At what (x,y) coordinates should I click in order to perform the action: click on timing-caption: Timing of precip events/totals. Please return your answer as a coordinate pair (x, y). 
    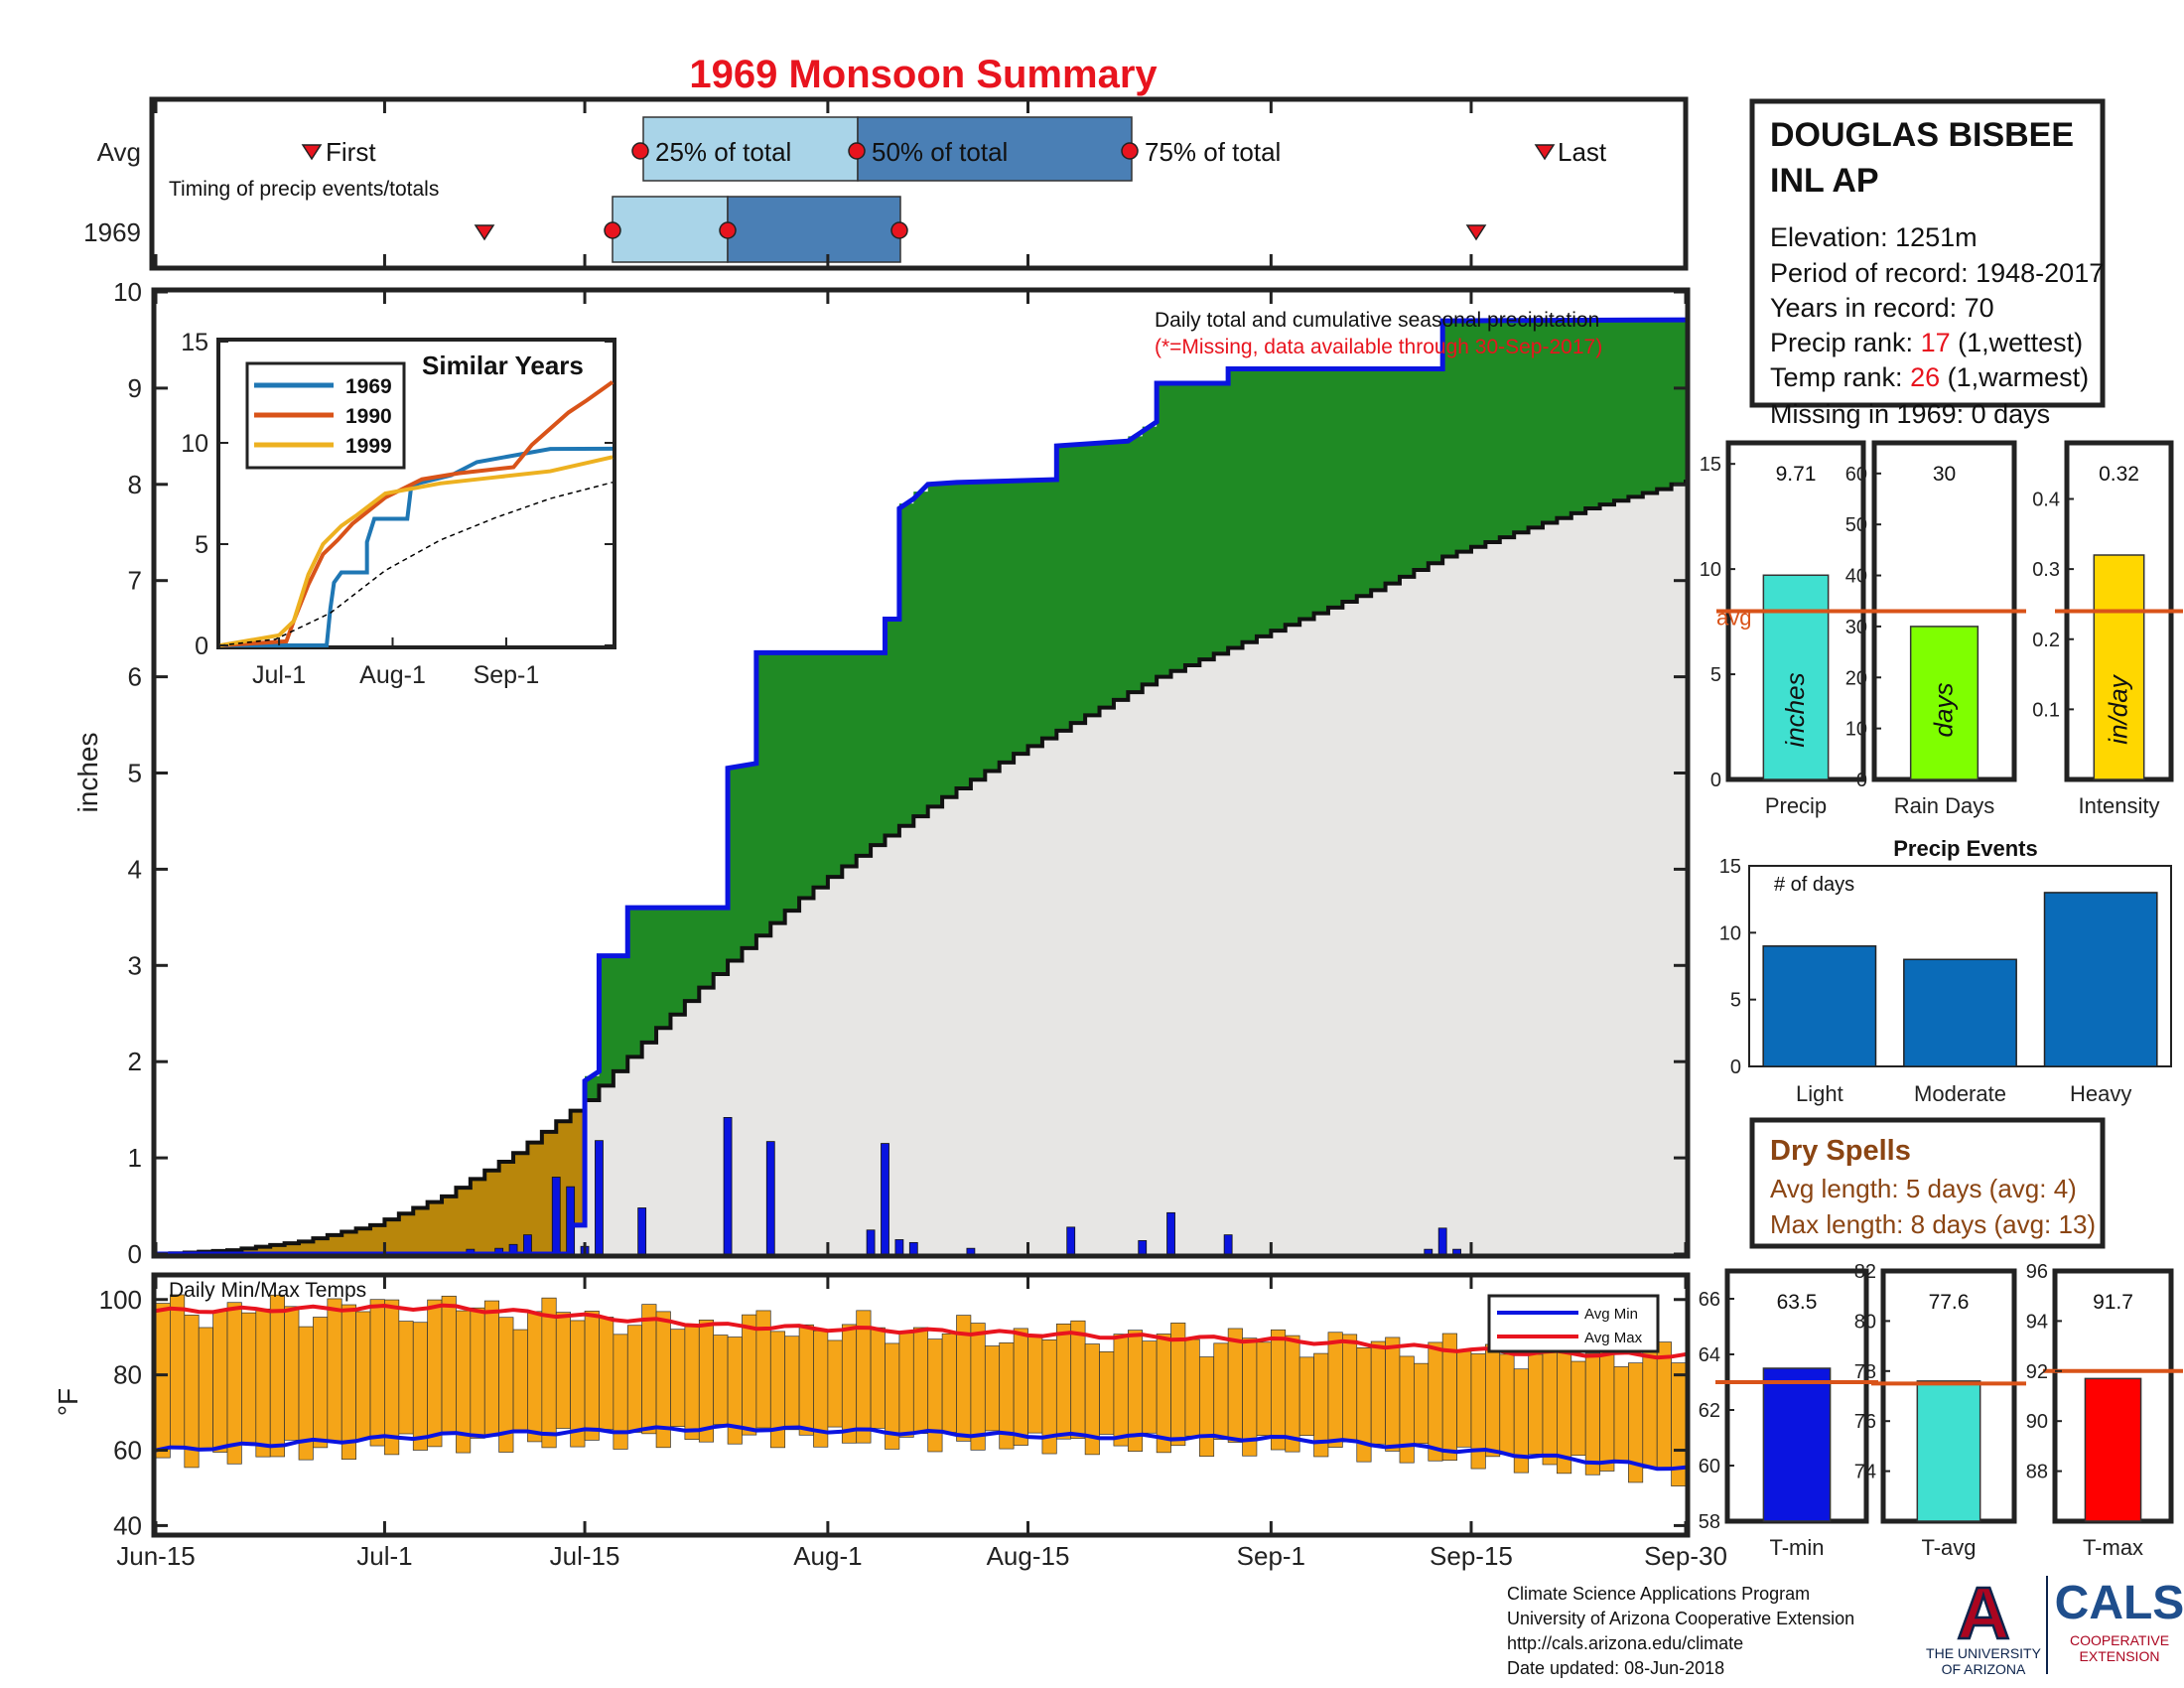
    Looking at the image, I should click on (304, 189).